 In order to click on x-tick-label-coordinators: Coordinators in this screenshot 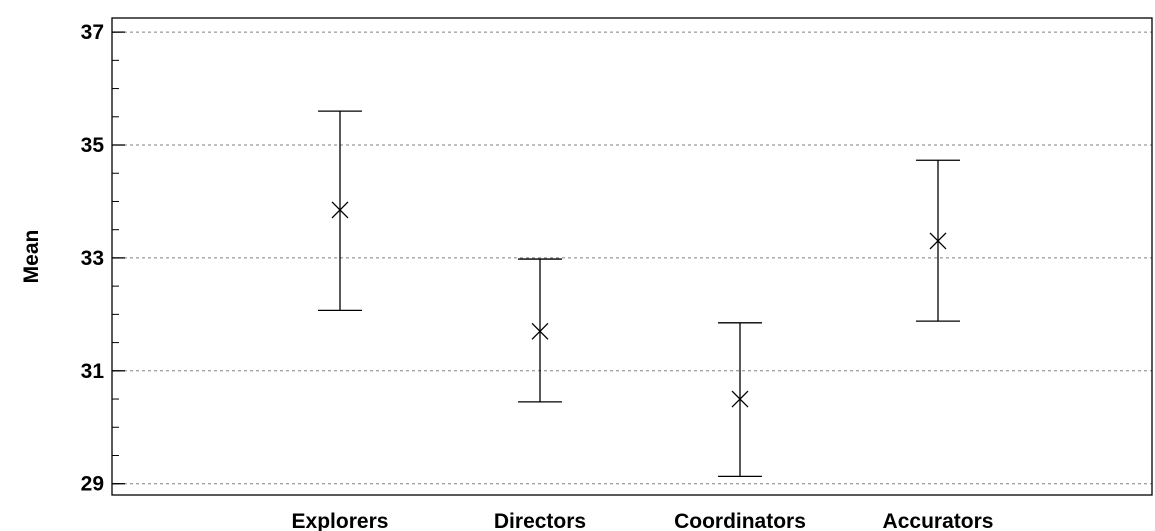, I will do `click(740, 520)`.